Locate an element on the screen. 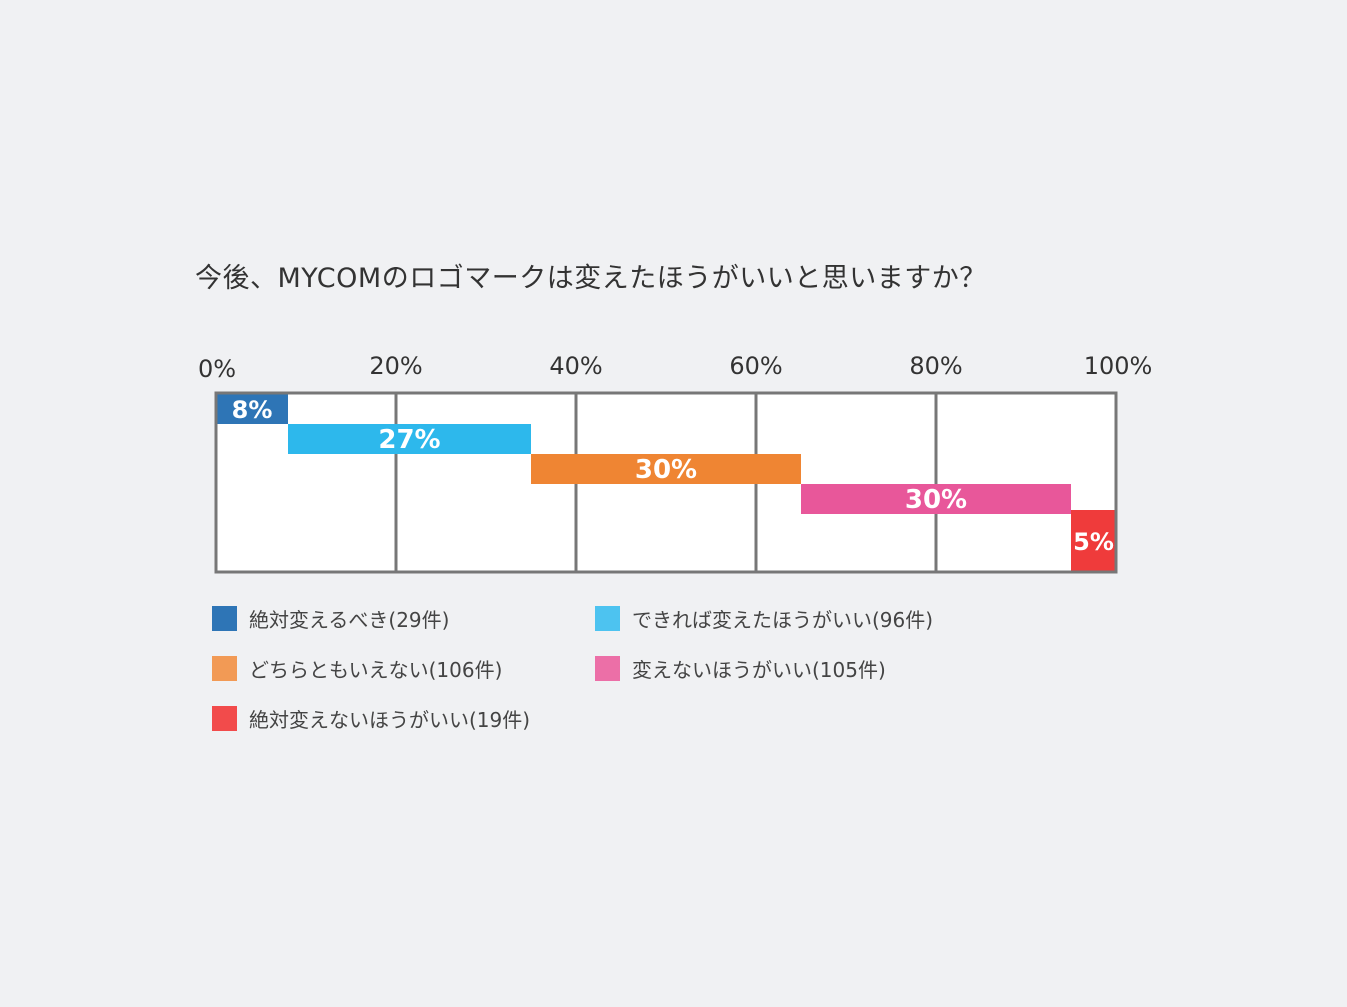 The width and height of the screenshot is (1347, 1007). plot-frame is located at coordinates (666, 482).